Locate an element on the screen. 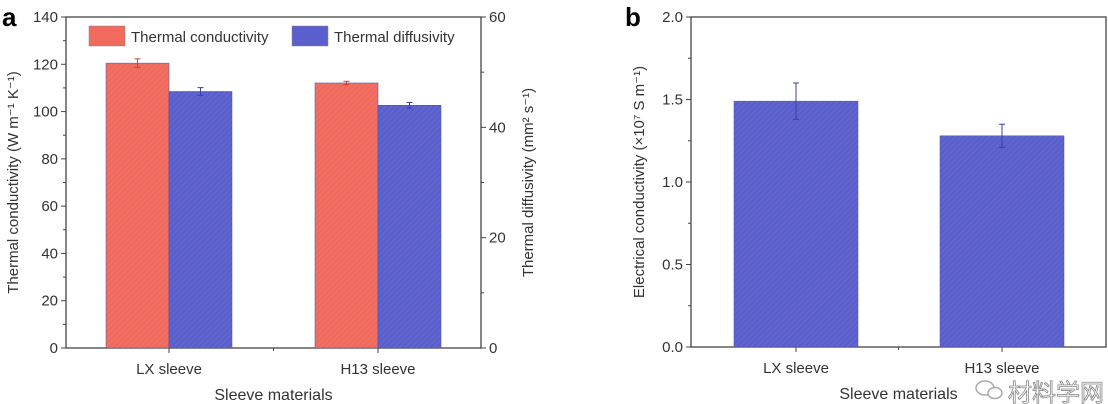 This screenshot has height=404, width=1108. watermark: 材料学网 is located at coordinates (1039, 392).